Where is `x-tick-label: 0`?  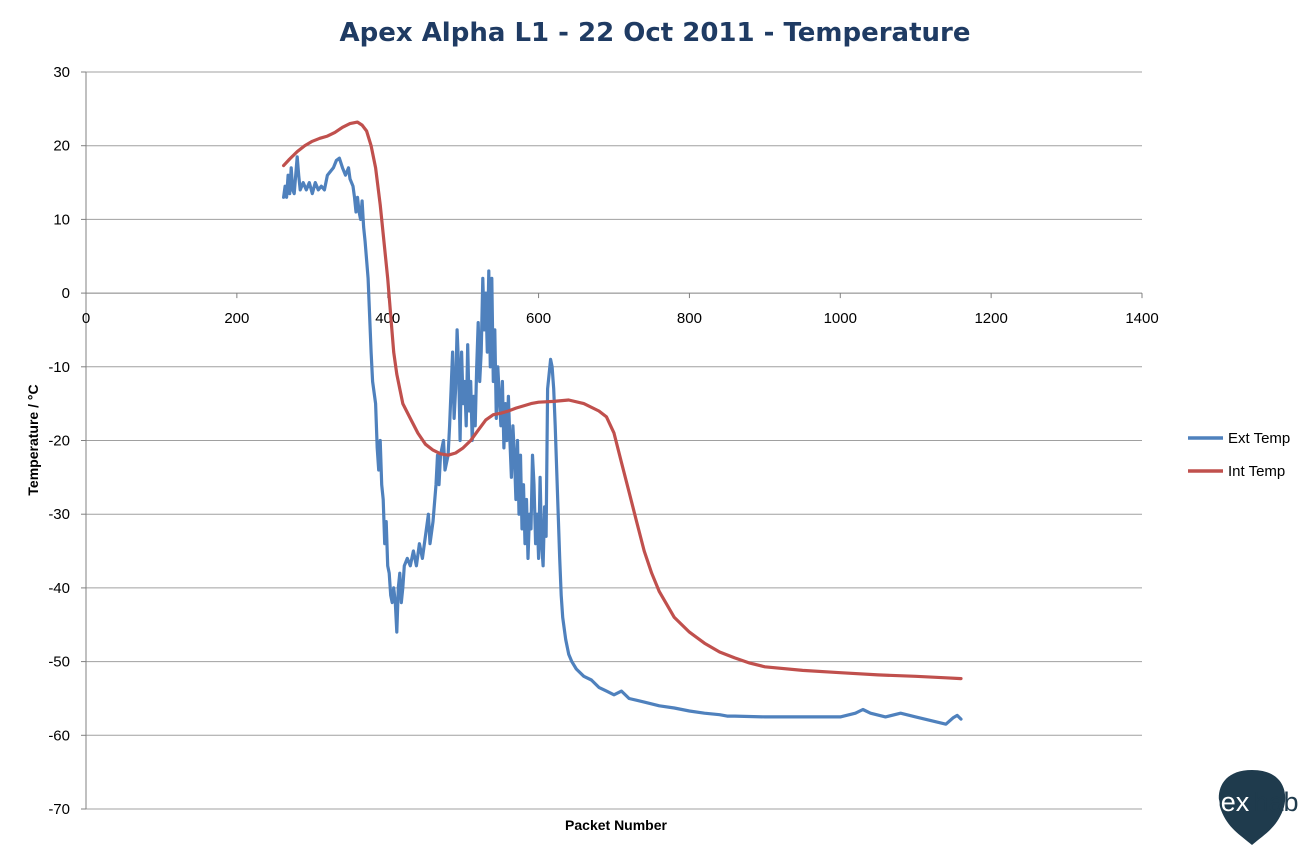 x-tick-label: 0 is located at coordinates (86, 318).